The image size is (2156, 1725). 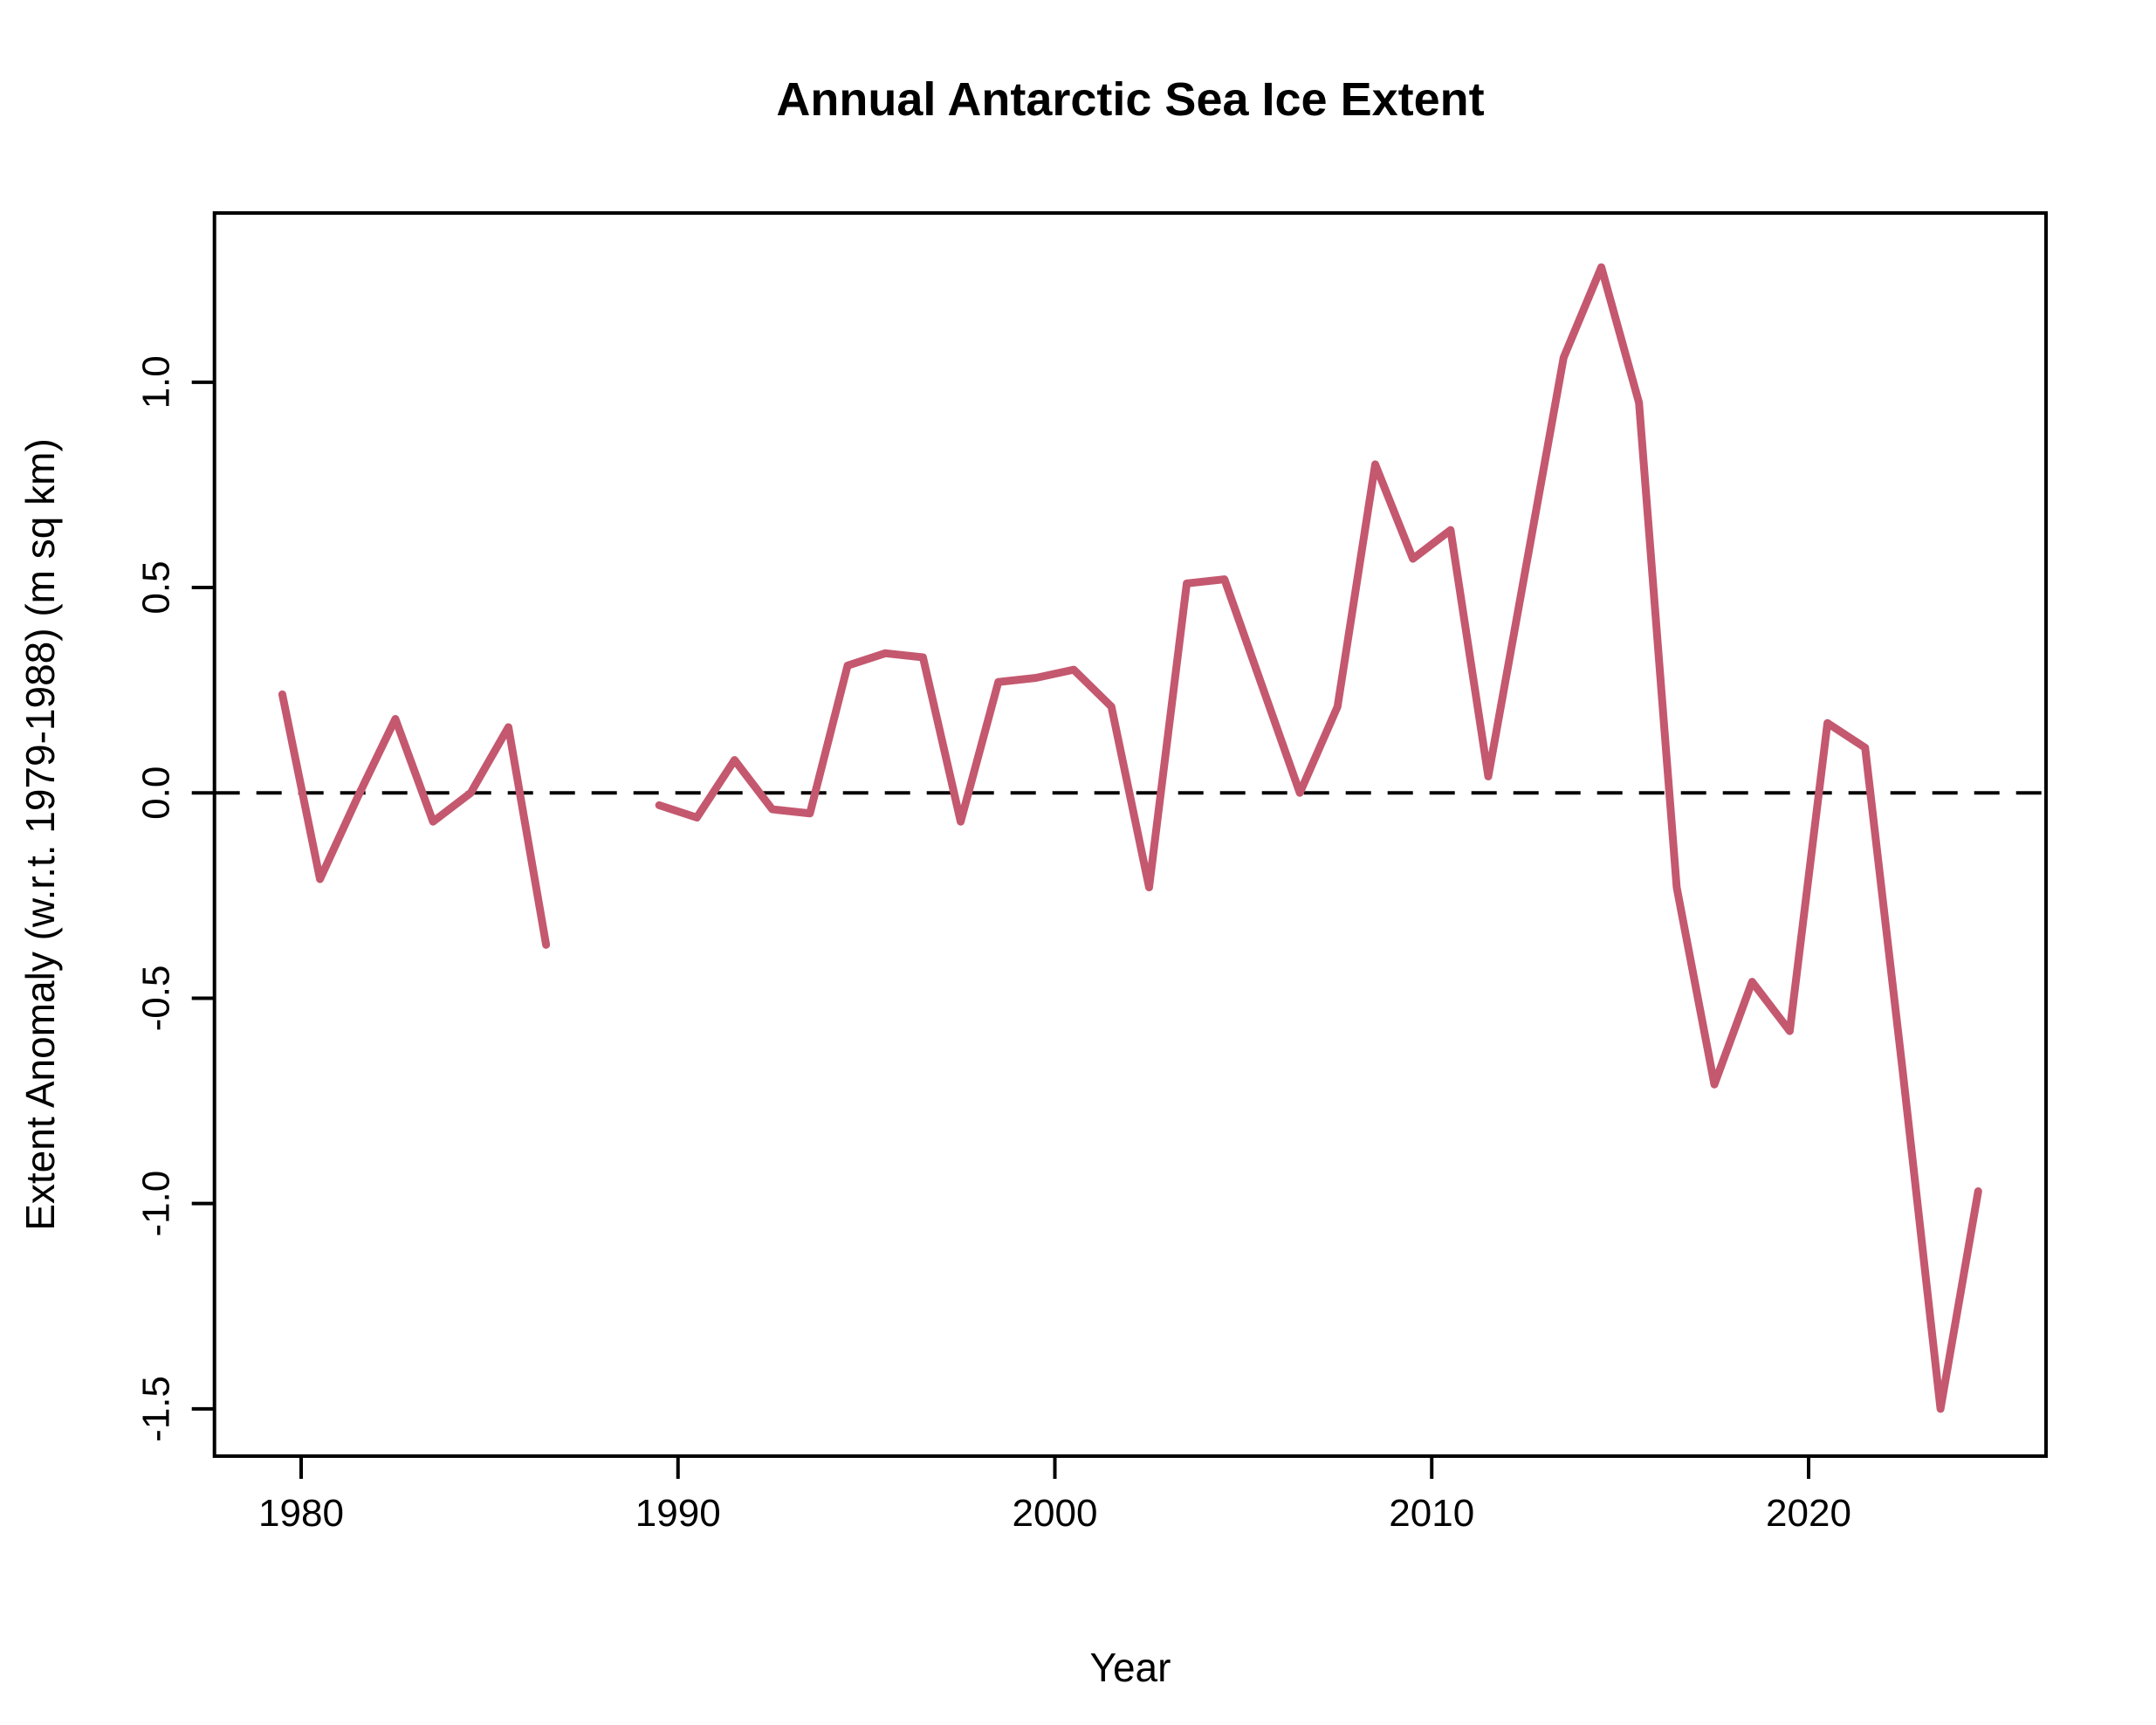 What do you see at coordinates (301, 1514) in the screenshot?
I see `x-tick-label: 1980` at bounding box center [301, 1514].